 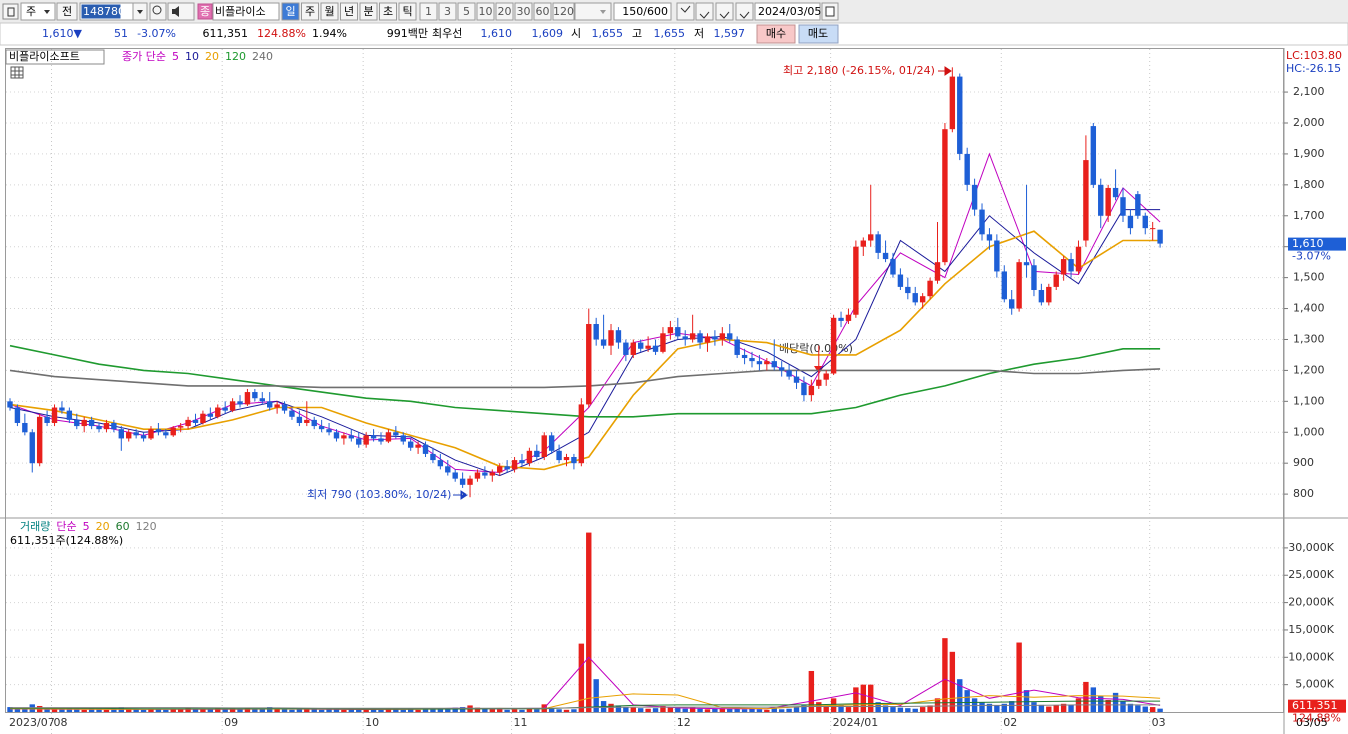 I want to click on sell: 매도, so click(x=818, y=33).